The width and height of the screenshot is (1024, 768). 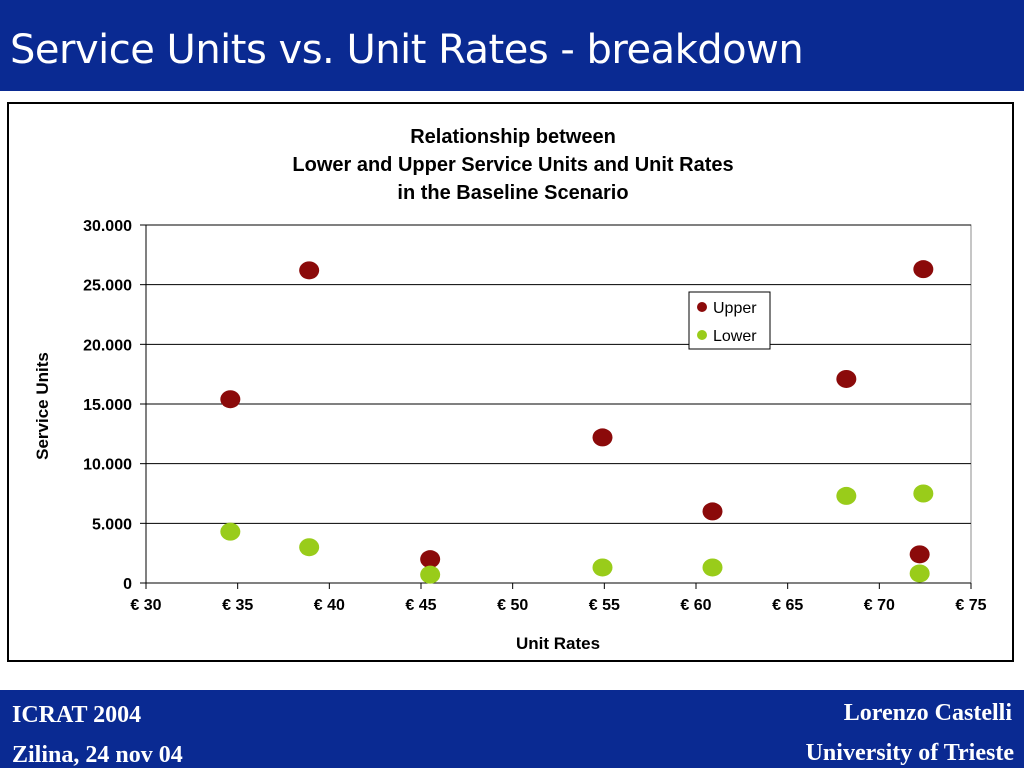 I want to click on legend-label-upper: Upper, so click(x=735, y=308).